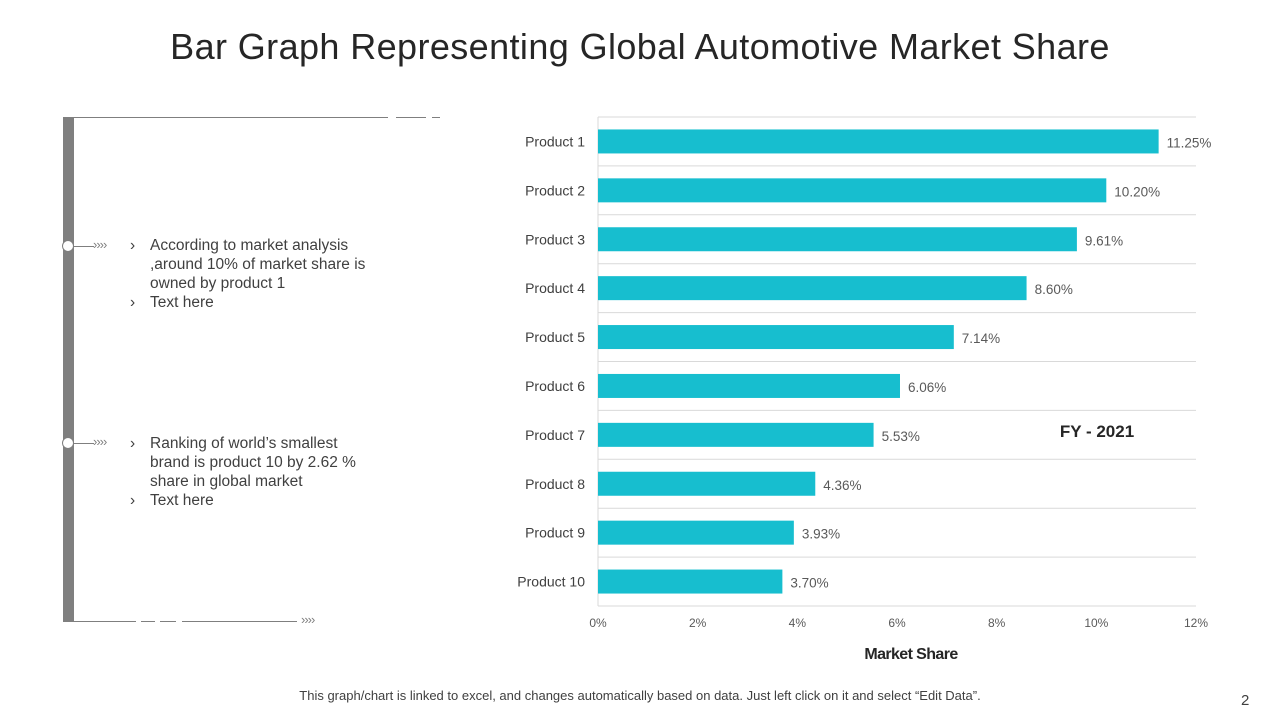 Image resolution: width=1280 pixels, height=720 pixels. What do you see at coordinates (218, 283) in the screenshot?
I see `insight-text: owned by product 1` at bounding box center [218, 283].